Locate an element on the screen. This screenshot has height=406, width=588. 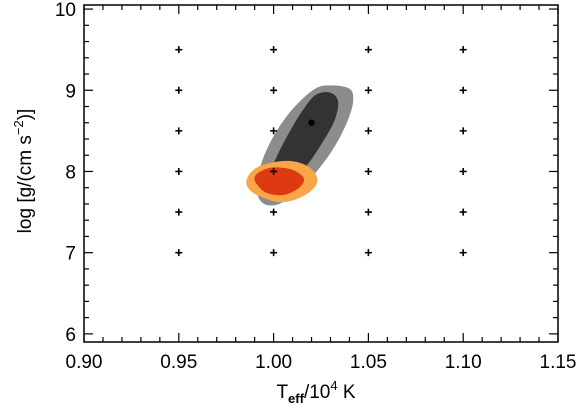
x-axis-label-subscript: eff is located at coordinates (296, 398).